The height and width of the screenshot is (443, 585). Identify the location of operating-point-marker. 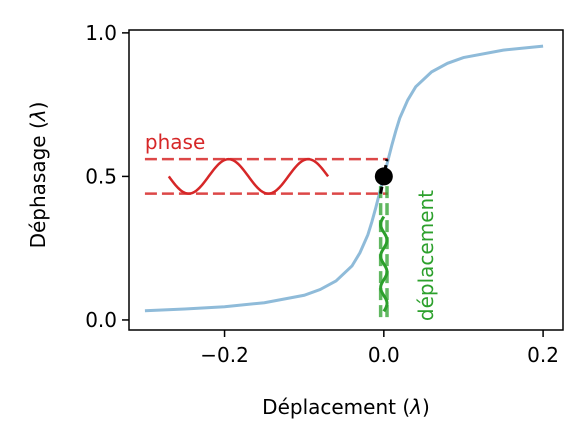
(383, 176).